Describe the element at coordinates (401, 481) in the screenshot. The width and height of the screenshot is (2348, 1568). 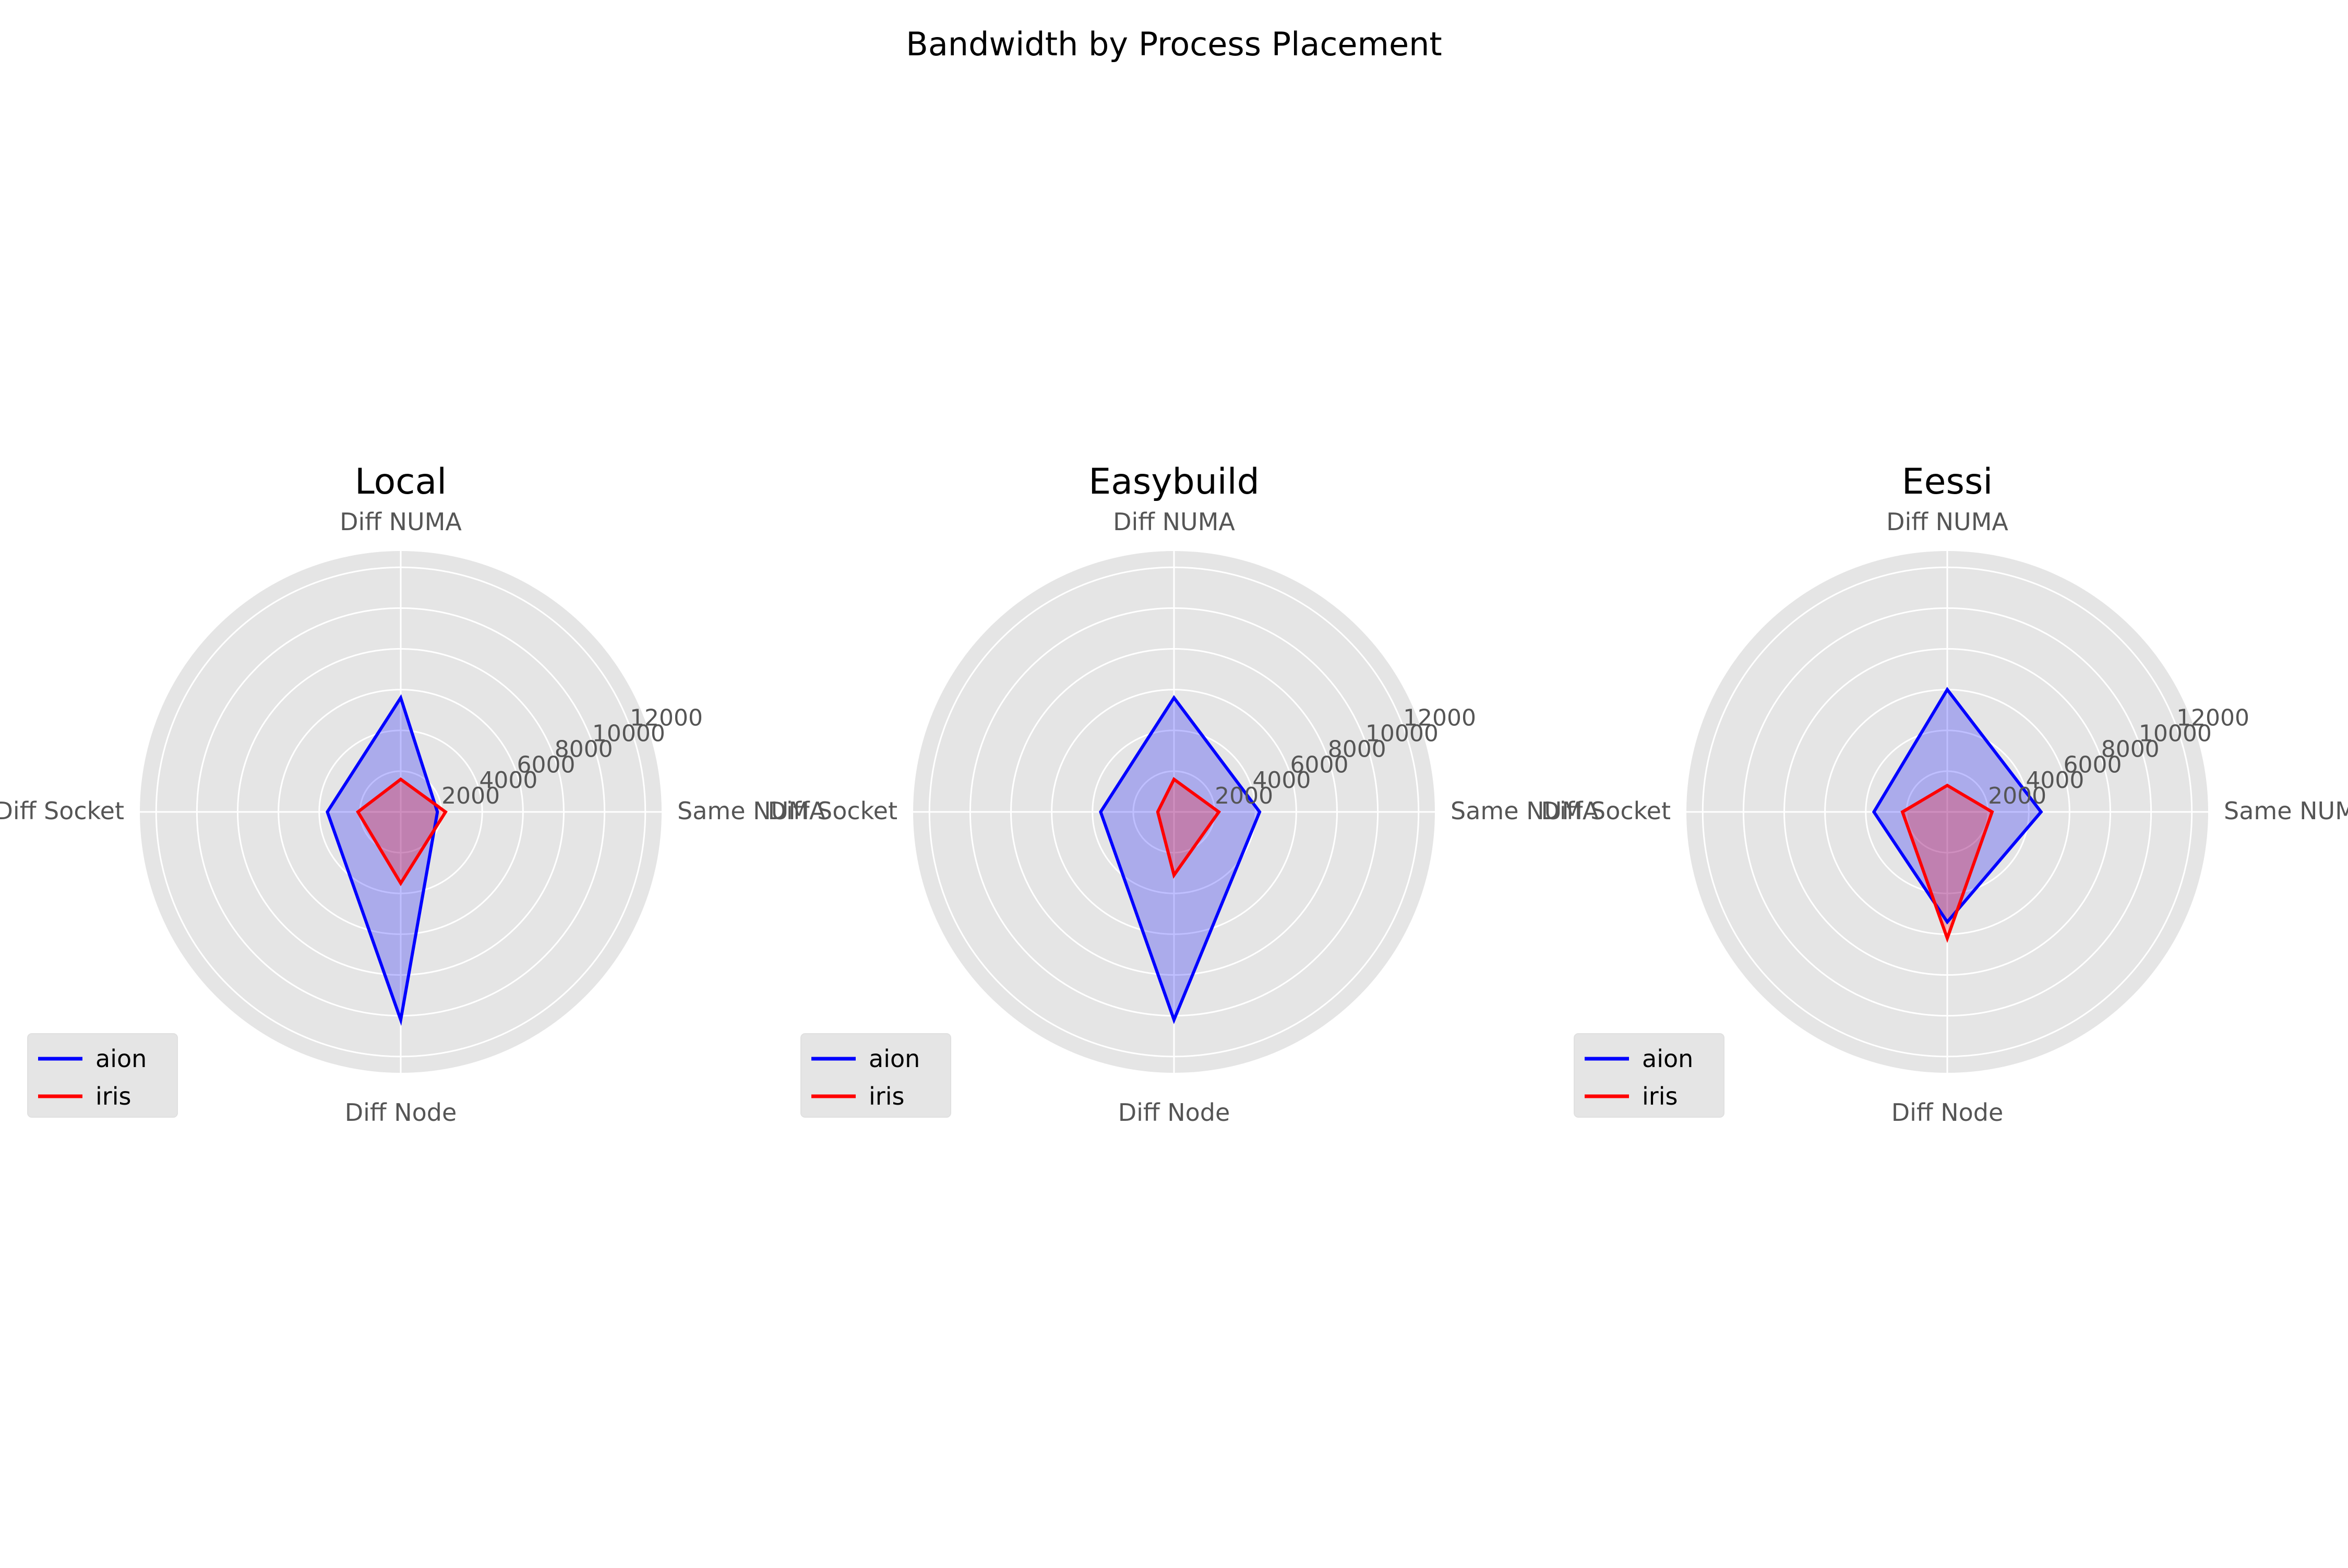
I see `subplot-title: Local` at that location.